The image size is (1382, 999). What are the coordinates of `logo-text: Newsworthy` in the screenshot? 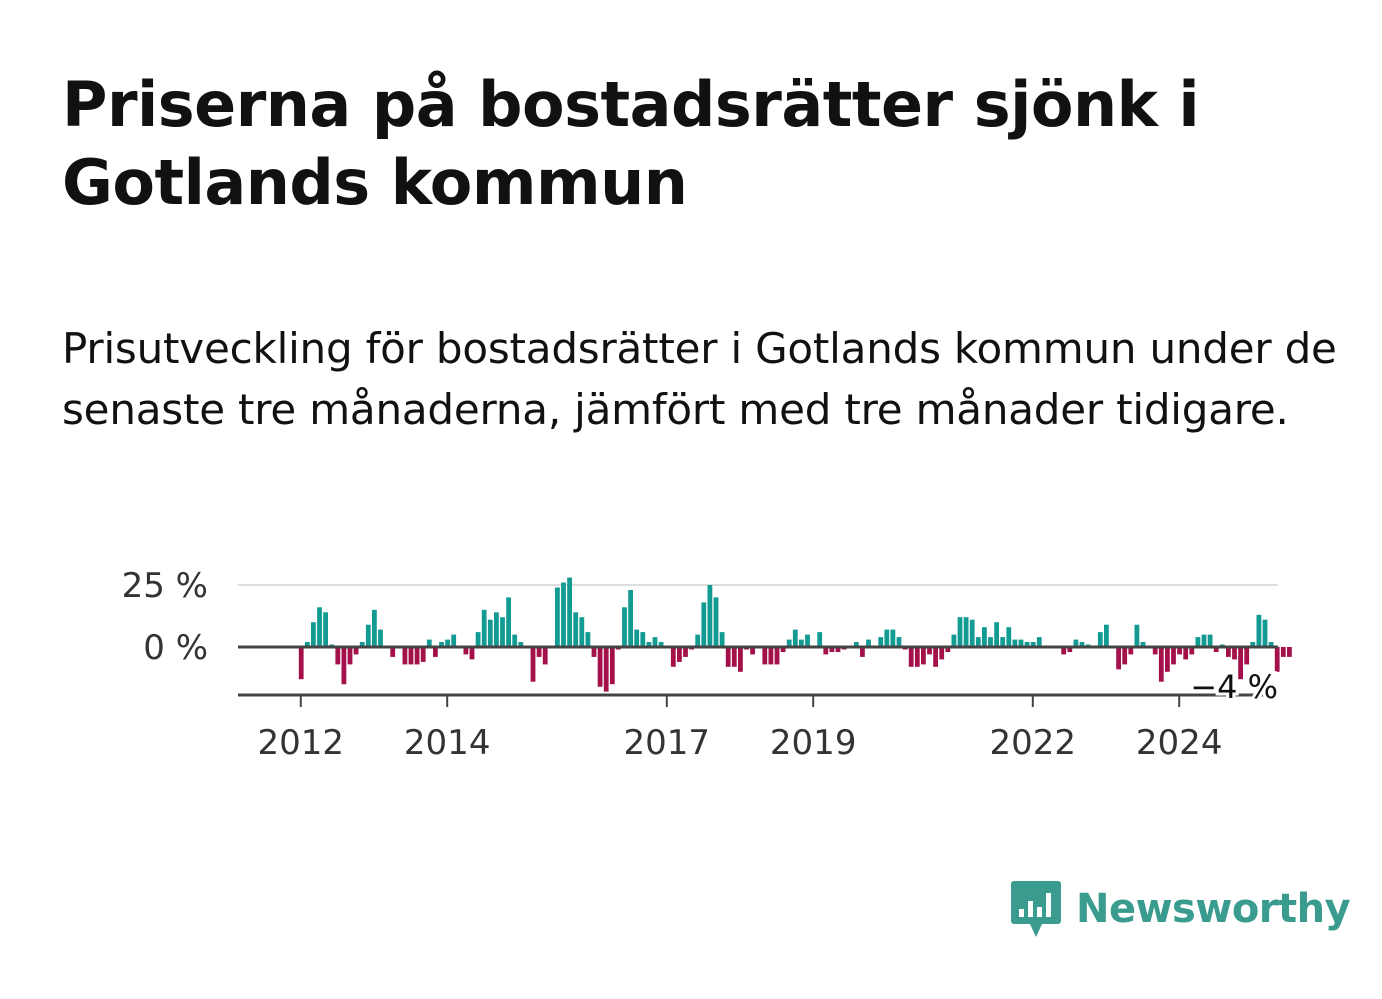 It's located at (1213, 909).